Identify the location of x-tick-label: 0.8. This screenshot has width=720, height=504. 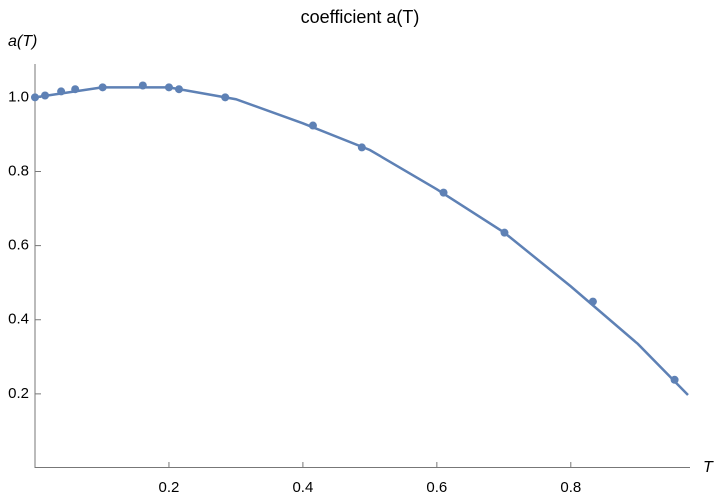
(570, 487).